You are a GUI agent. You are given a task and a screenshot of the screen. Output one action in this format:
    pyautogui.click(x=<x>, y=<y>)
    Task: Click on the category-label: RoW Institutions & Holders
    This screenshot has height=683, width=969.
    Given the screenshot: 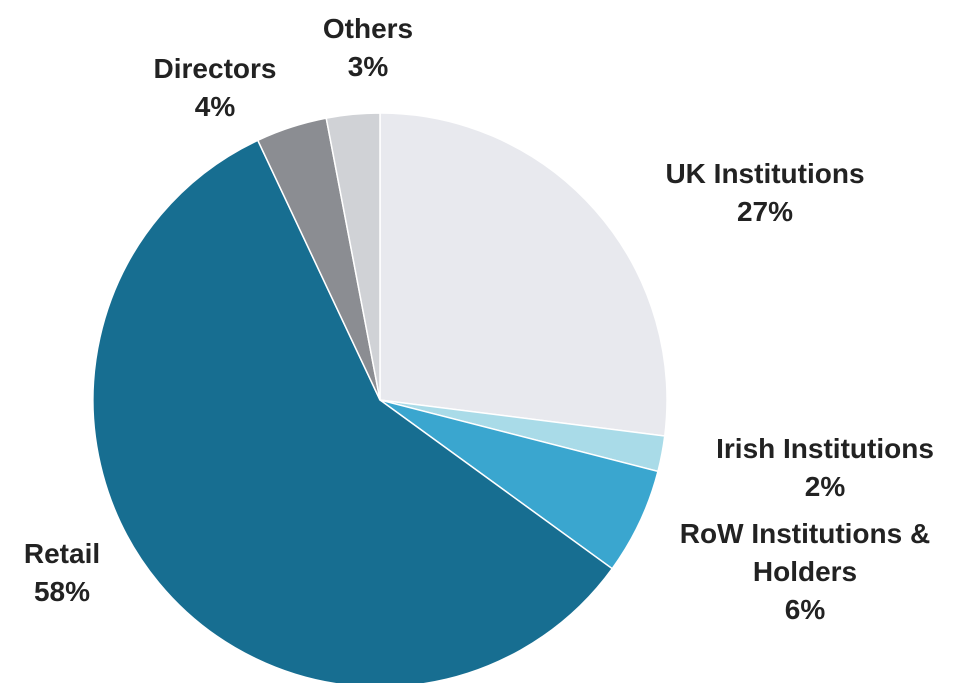 What is the action you would take?
    pyautogui.click(x=805, y=552)
    